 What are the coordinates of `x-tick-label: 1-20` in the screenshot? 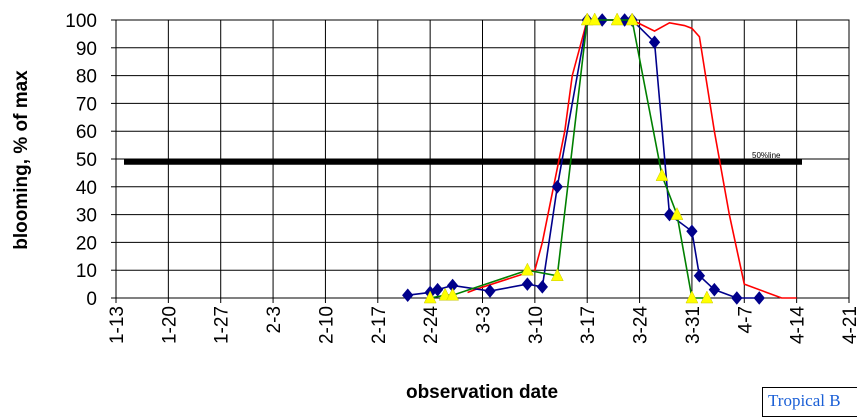 It's located at (169, 325).